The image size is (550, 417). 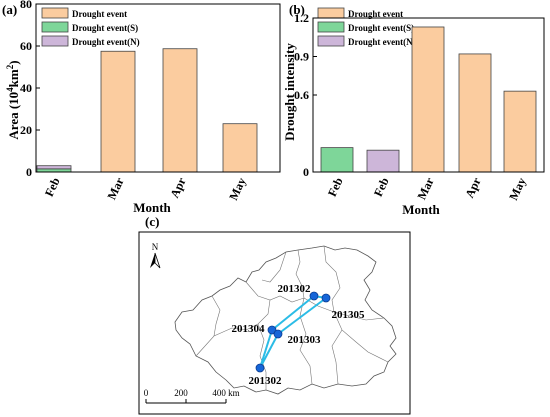 I want to click on panel-a-y-tick-2: 40, so click(x=26, y=88).